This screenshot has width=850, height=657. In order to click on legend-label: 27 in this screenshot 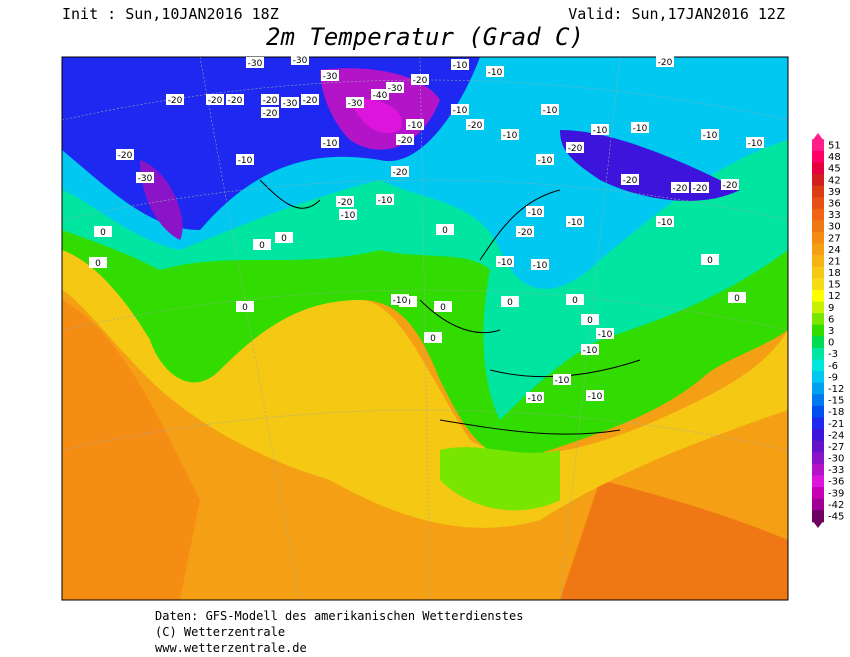, I will do `click(834, 238)`.